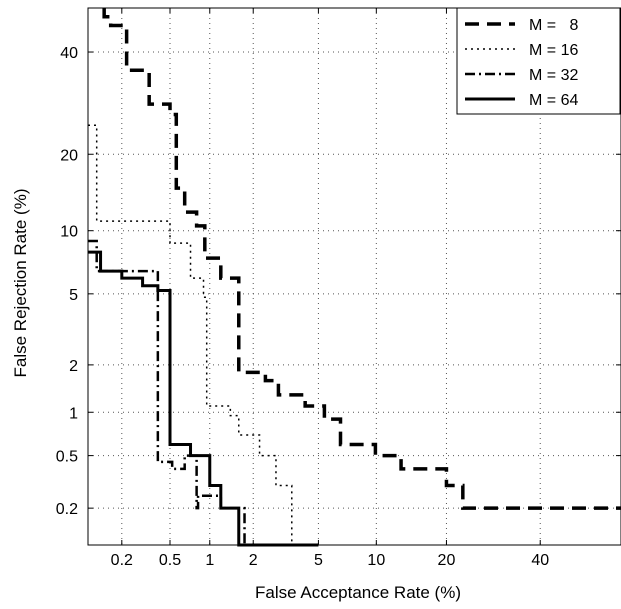 The width and height of the screenshot is (621, 609). I want to click on x-tick-labels: 0.2 0.5 1 2 5 10 20 40, so click(330, 560).